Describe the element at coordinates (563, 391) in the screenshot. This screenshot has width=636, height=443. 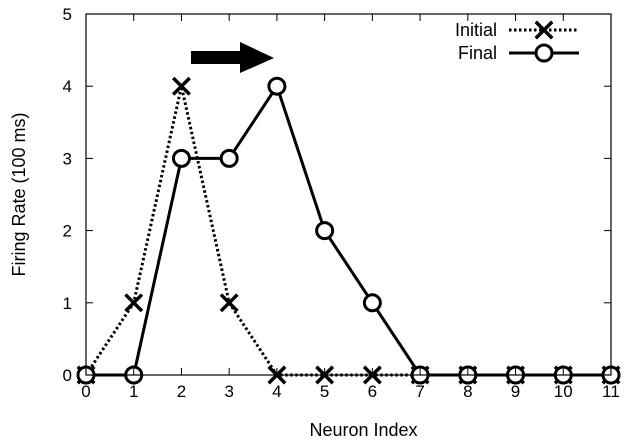
I see `x-tick-label: 10` at that location.